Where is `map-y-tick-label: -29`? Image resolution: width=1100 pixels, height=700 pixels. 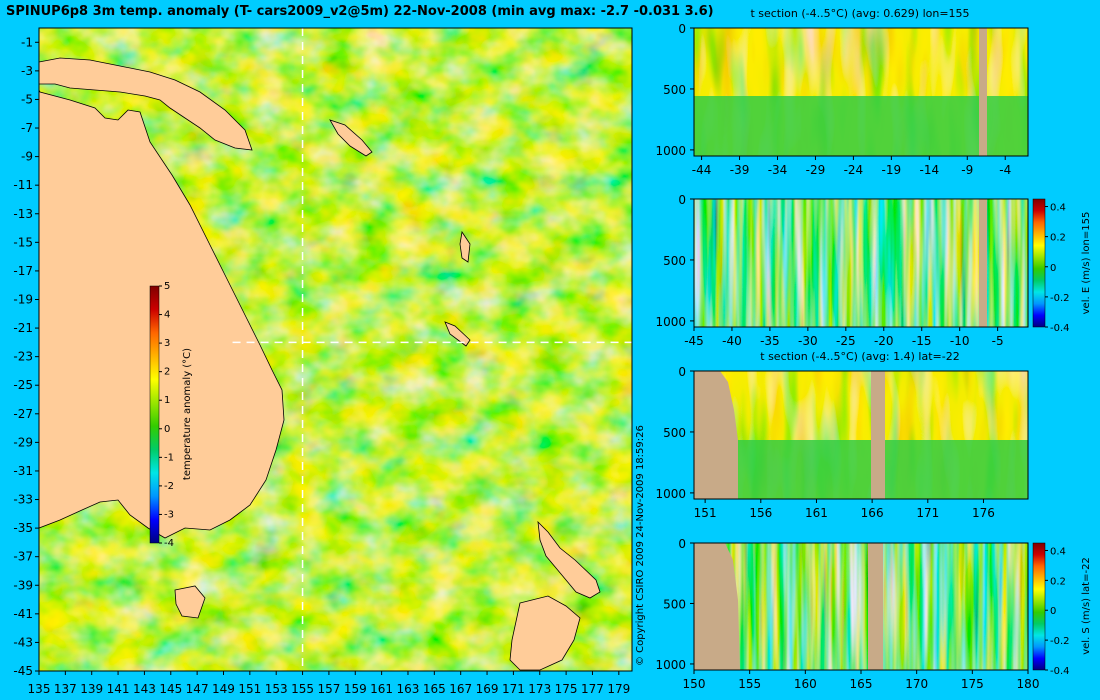
map-y-tick-label: -29 is located at coordinates (23, 442).